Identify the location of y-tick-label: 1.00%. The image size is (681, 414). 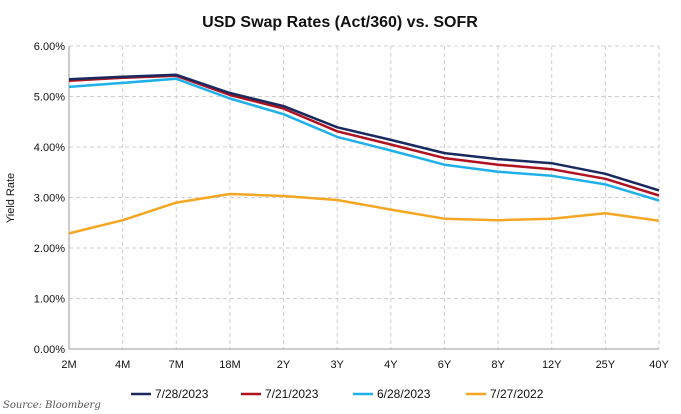
(49, 300).